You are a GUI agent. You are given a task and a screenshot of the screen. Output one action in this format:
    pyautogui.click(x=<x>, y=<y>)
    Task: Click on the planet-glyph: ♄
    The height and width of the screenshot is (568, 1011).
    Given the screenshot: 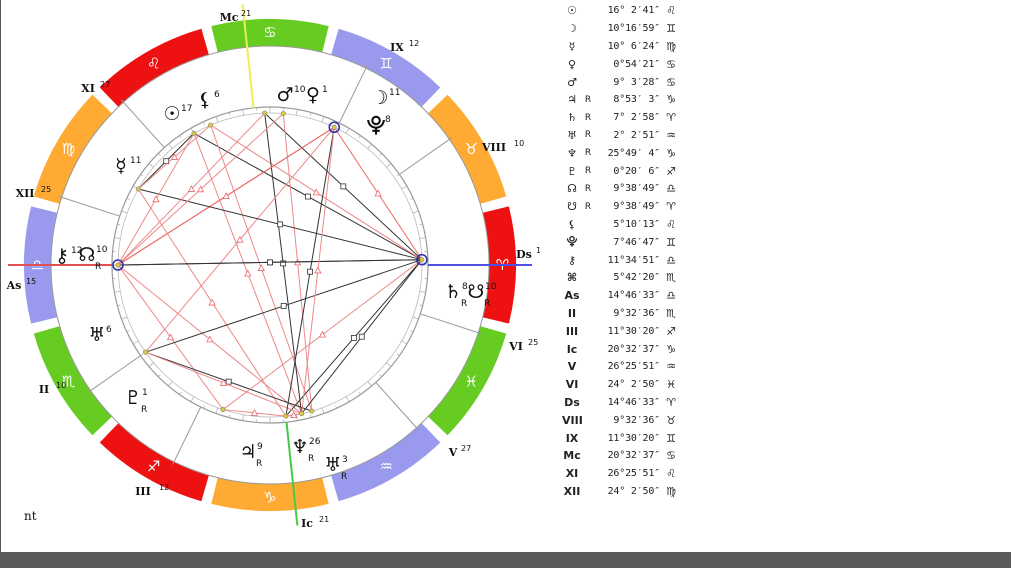 What is the action you would take?
    pyautogui.click(x=572, y=118)
    